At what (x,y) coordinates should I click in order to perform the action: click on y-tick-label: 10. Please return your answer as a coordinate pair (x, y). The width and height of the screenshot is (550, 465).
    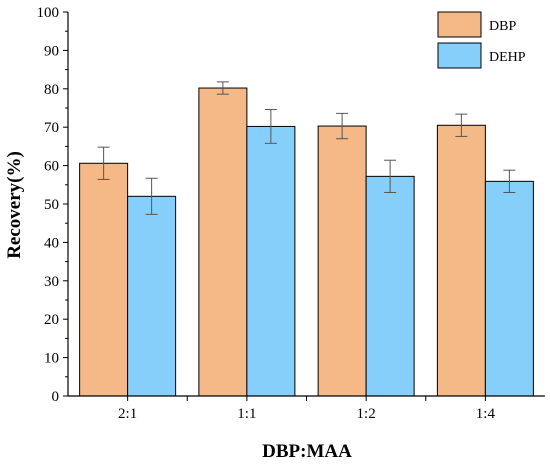
    Looking at the image, I should click on (51, 359).